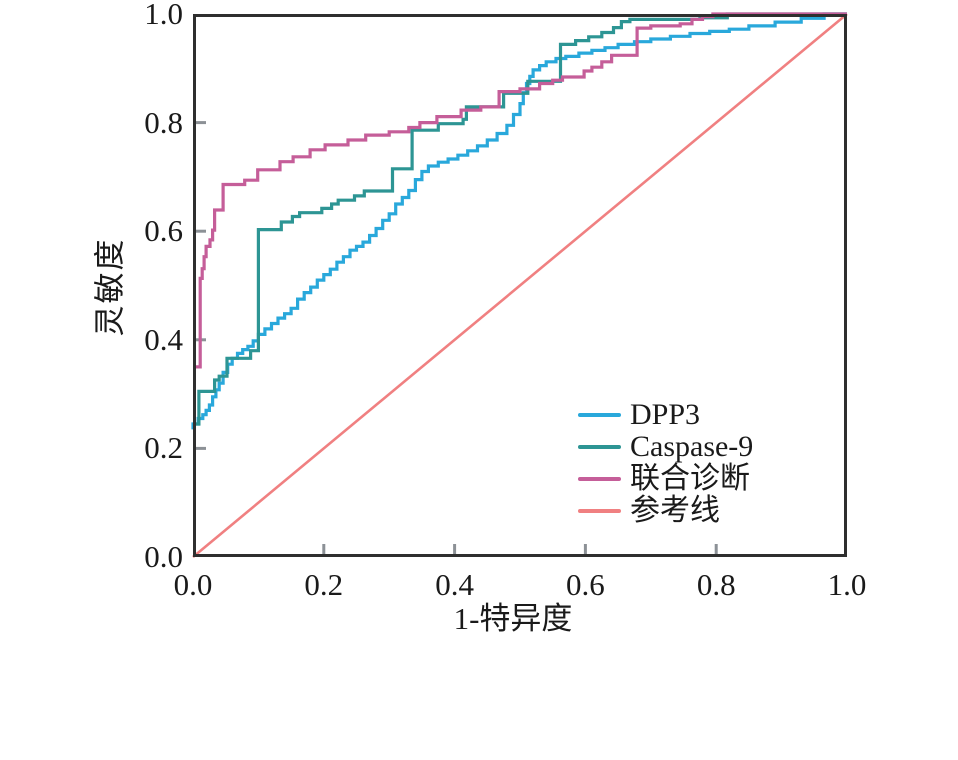  I want to click on x-axis-title: 1-特异度, so click(513, 618).